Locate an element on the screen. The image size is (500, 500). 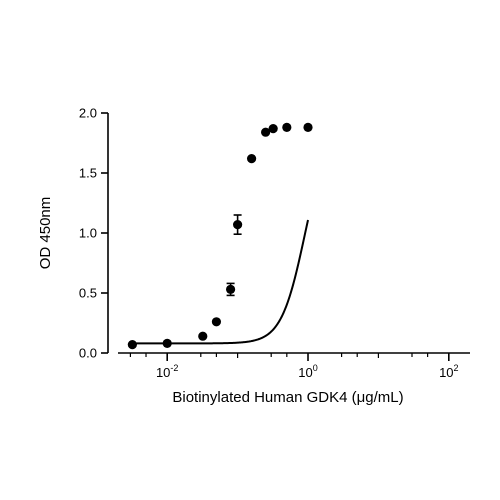
y-tick-label: 0.5 is located at coordinates (88, 293).